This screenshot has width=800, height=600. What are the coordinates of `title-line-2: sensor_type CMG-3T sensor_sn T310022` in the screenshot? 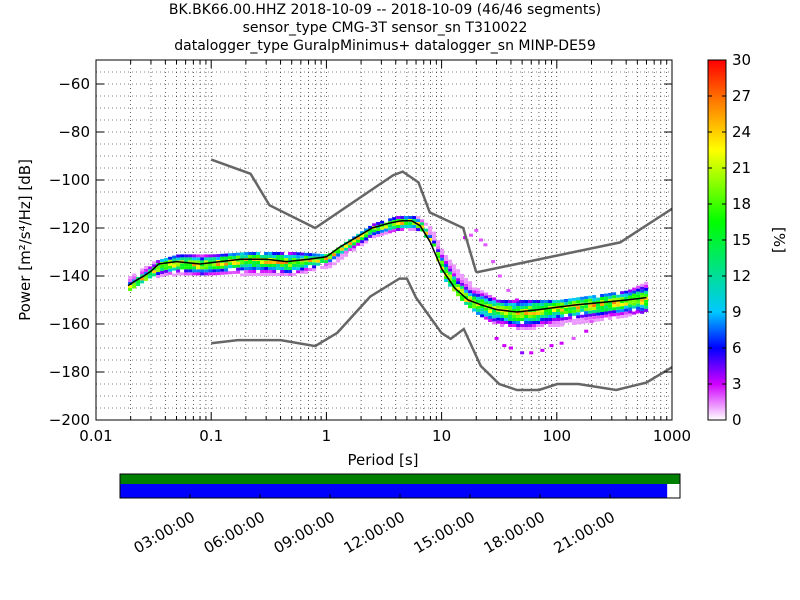 It's located at (385, 28).